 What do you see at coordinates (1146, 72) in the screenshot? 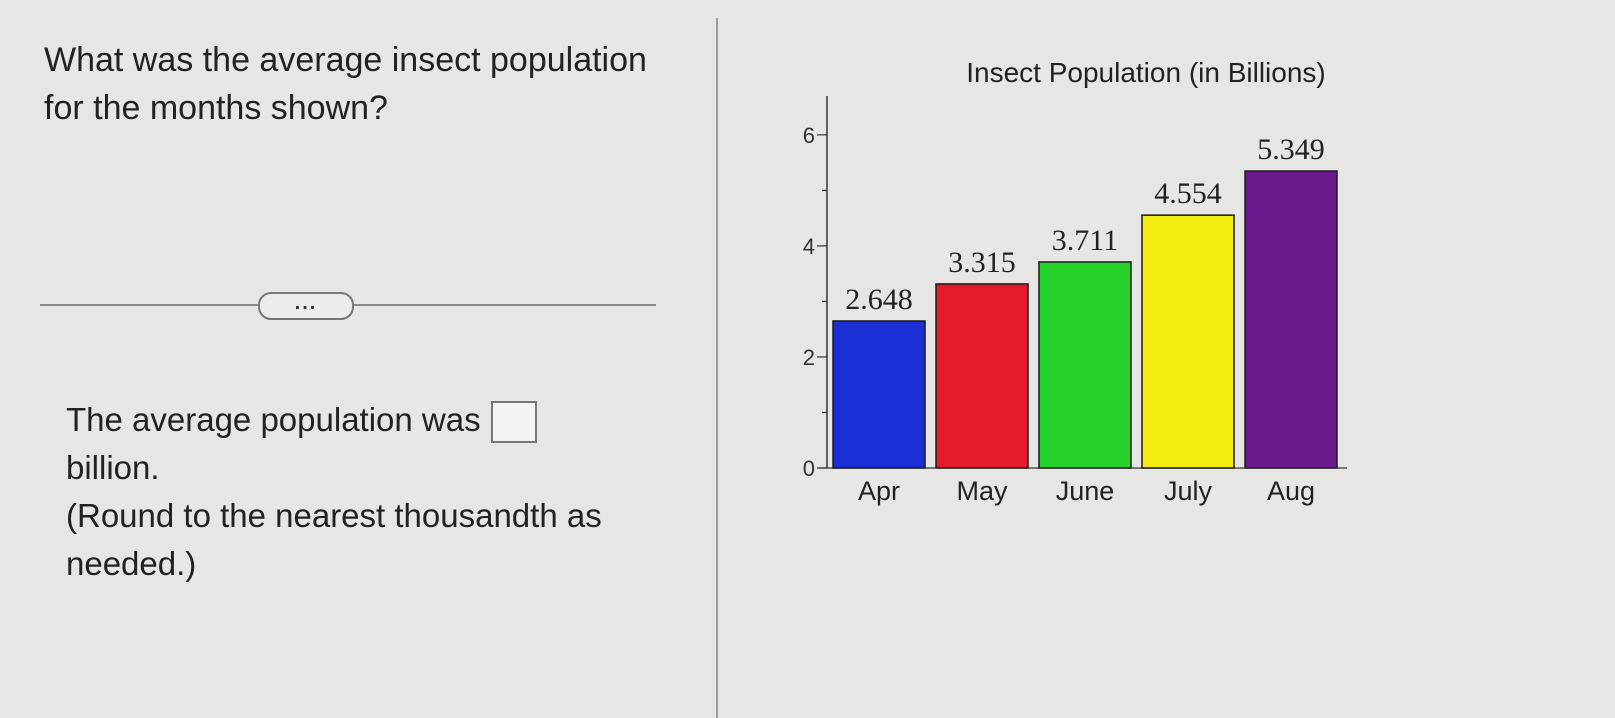
I see `chart-title: Insect Population (in Billions)` at bounding box center [1146, 72].